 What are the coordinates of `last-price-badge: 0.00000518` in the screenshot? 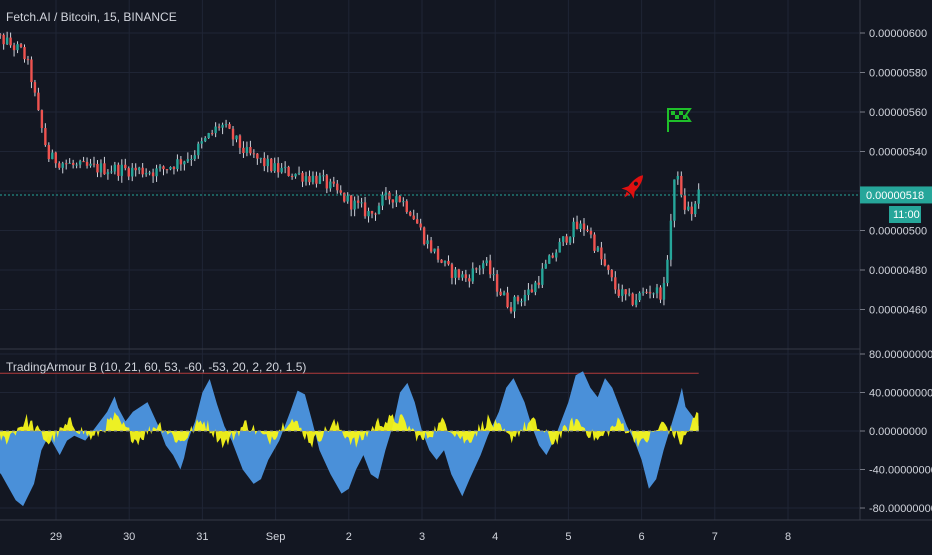 It's located at (896, 195).